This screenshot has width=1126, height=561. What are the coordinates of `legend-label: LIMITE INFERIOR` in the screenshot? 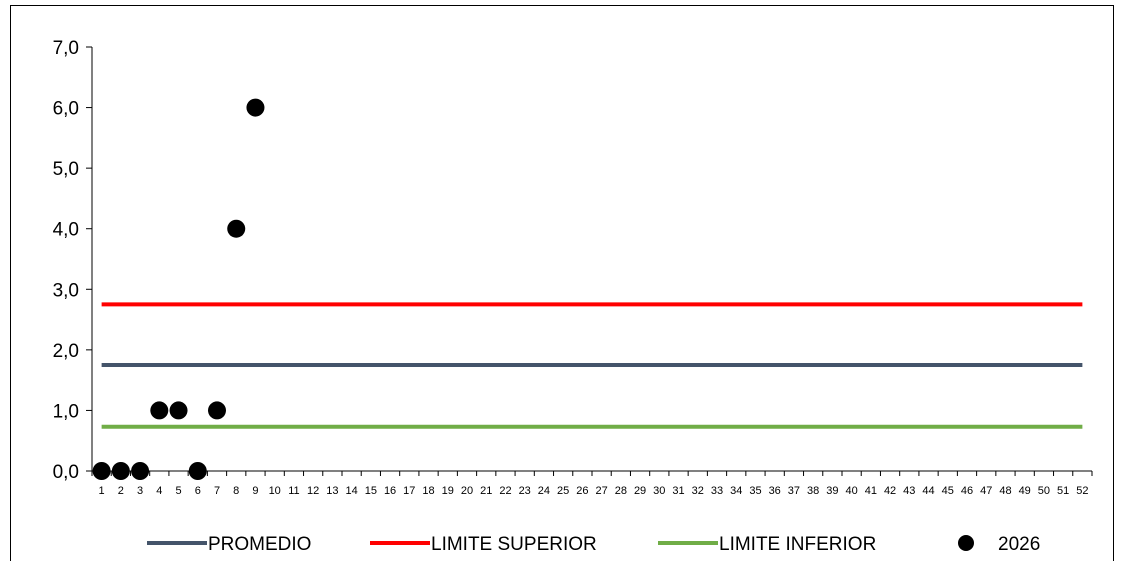 It's located at (797, 544).